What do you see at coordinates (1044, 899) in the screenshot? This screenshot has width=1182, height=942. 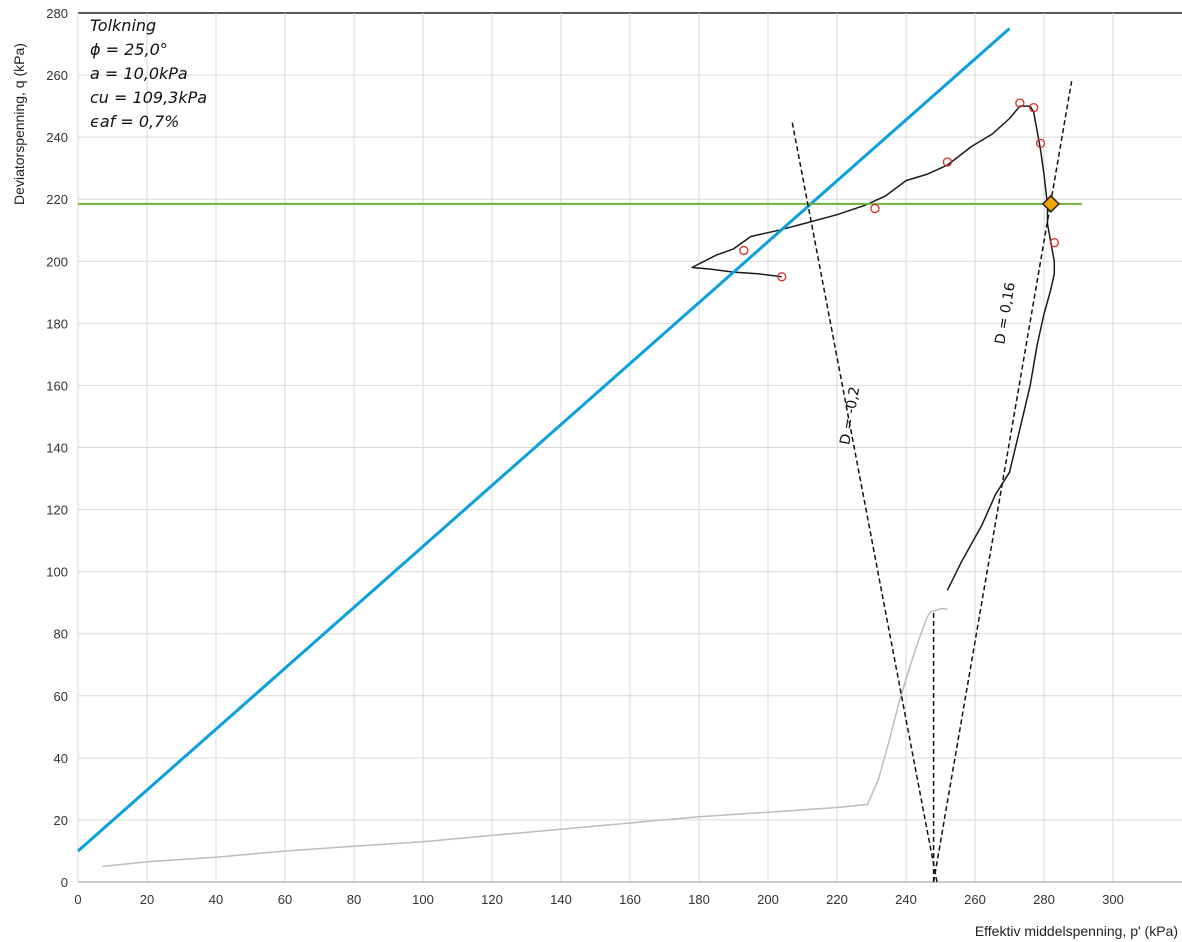 I see `x-tick-label: 280` at bounding box center [1044, 899].